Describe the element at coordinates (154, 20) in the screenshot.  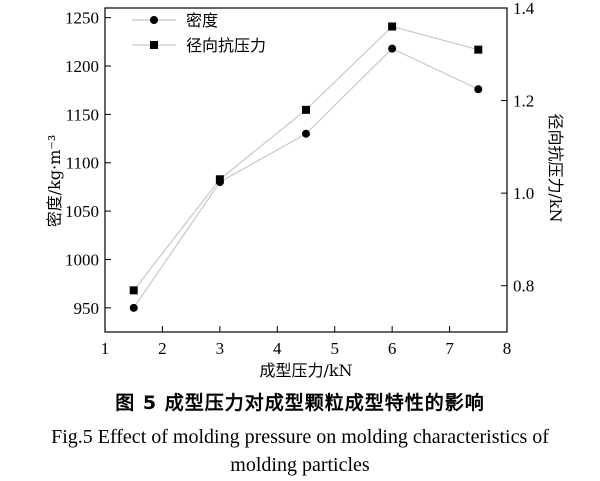
I see `legend-marker-circle` at that location.